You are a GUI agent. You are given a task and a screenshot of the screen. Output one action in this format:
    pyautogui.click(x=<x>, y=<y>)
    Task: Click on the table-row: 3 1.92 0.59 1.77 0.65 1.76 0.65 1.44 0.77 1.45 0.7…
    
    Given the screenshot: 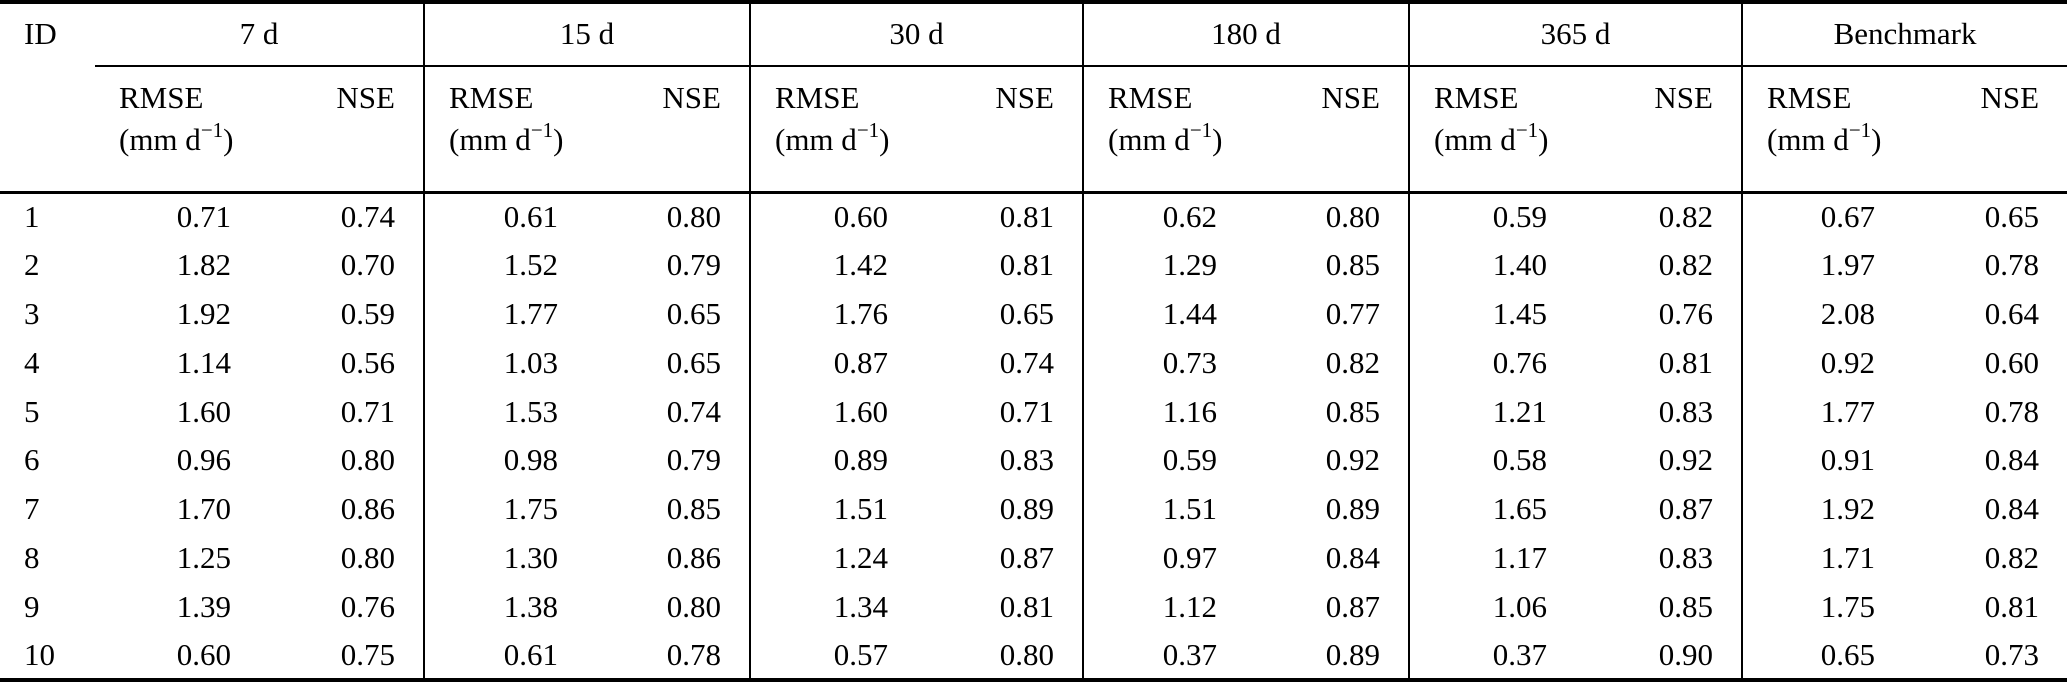 What is the action you would take?
    pyautogui.click(x=1033, y=314)
    